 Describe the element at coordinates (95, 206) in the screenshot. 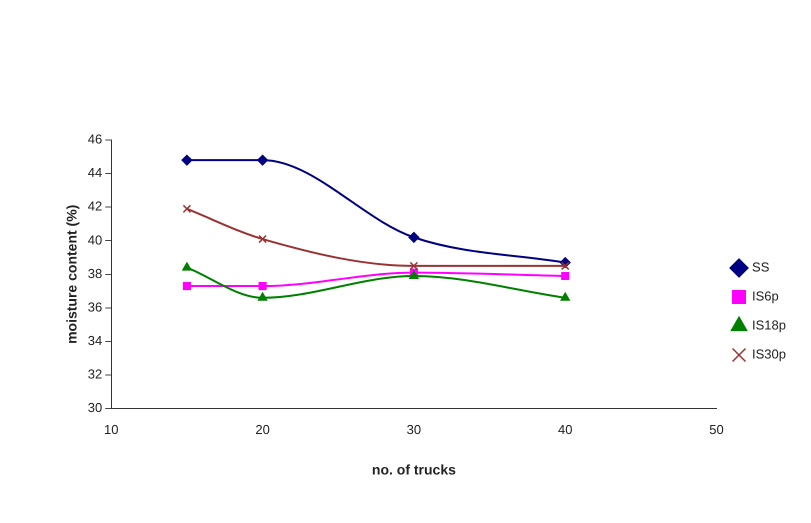

I see `y-tick-label: 42` at that location.